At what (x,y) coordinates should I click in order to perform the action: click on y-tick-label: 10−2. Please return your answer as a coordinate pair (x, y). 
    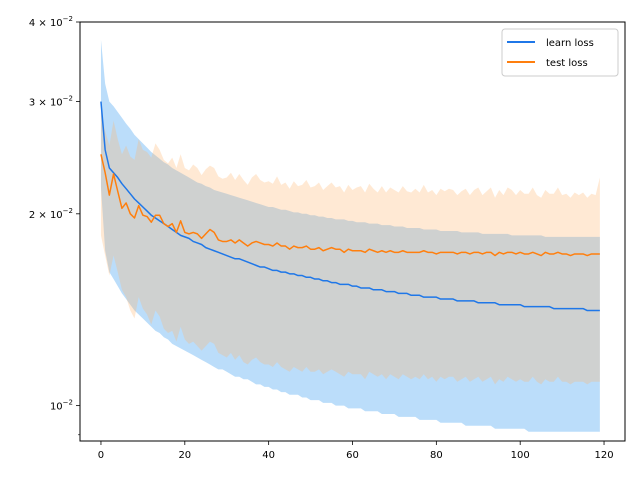
    Looking at the image, I should click on (61, 406).